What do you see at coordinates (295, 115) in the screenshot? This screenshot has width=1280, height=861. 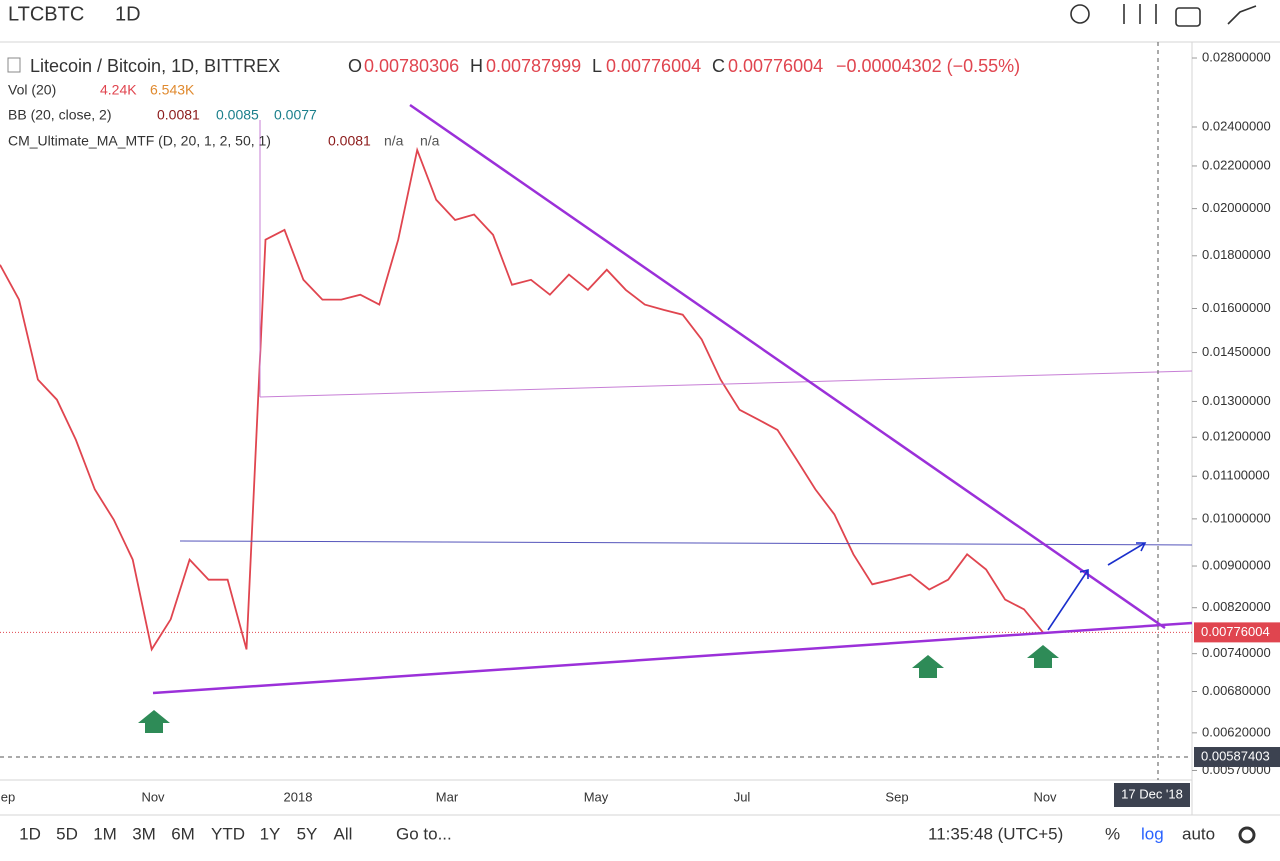 I see `indicator-value: 0.0077` at bounding box center [295, 115].